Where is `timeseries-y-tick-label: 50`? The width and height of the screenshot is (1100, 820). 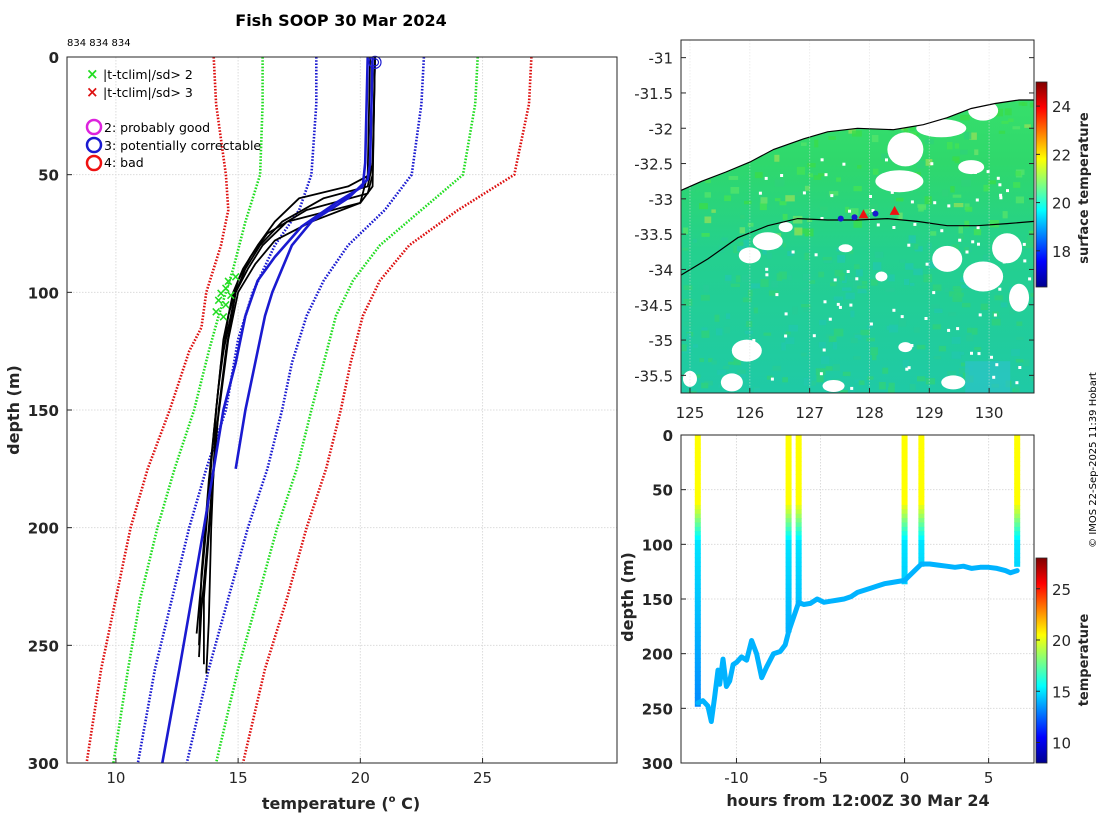
timeseries-y-tick-label: 50 is located at coordinates (662, 491).